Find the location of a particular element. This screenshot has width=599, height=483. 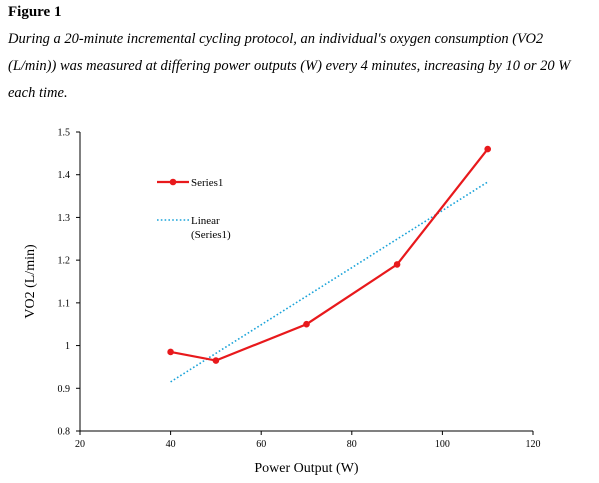

x-tick-label: 100 is located at coordinates (442, 444).